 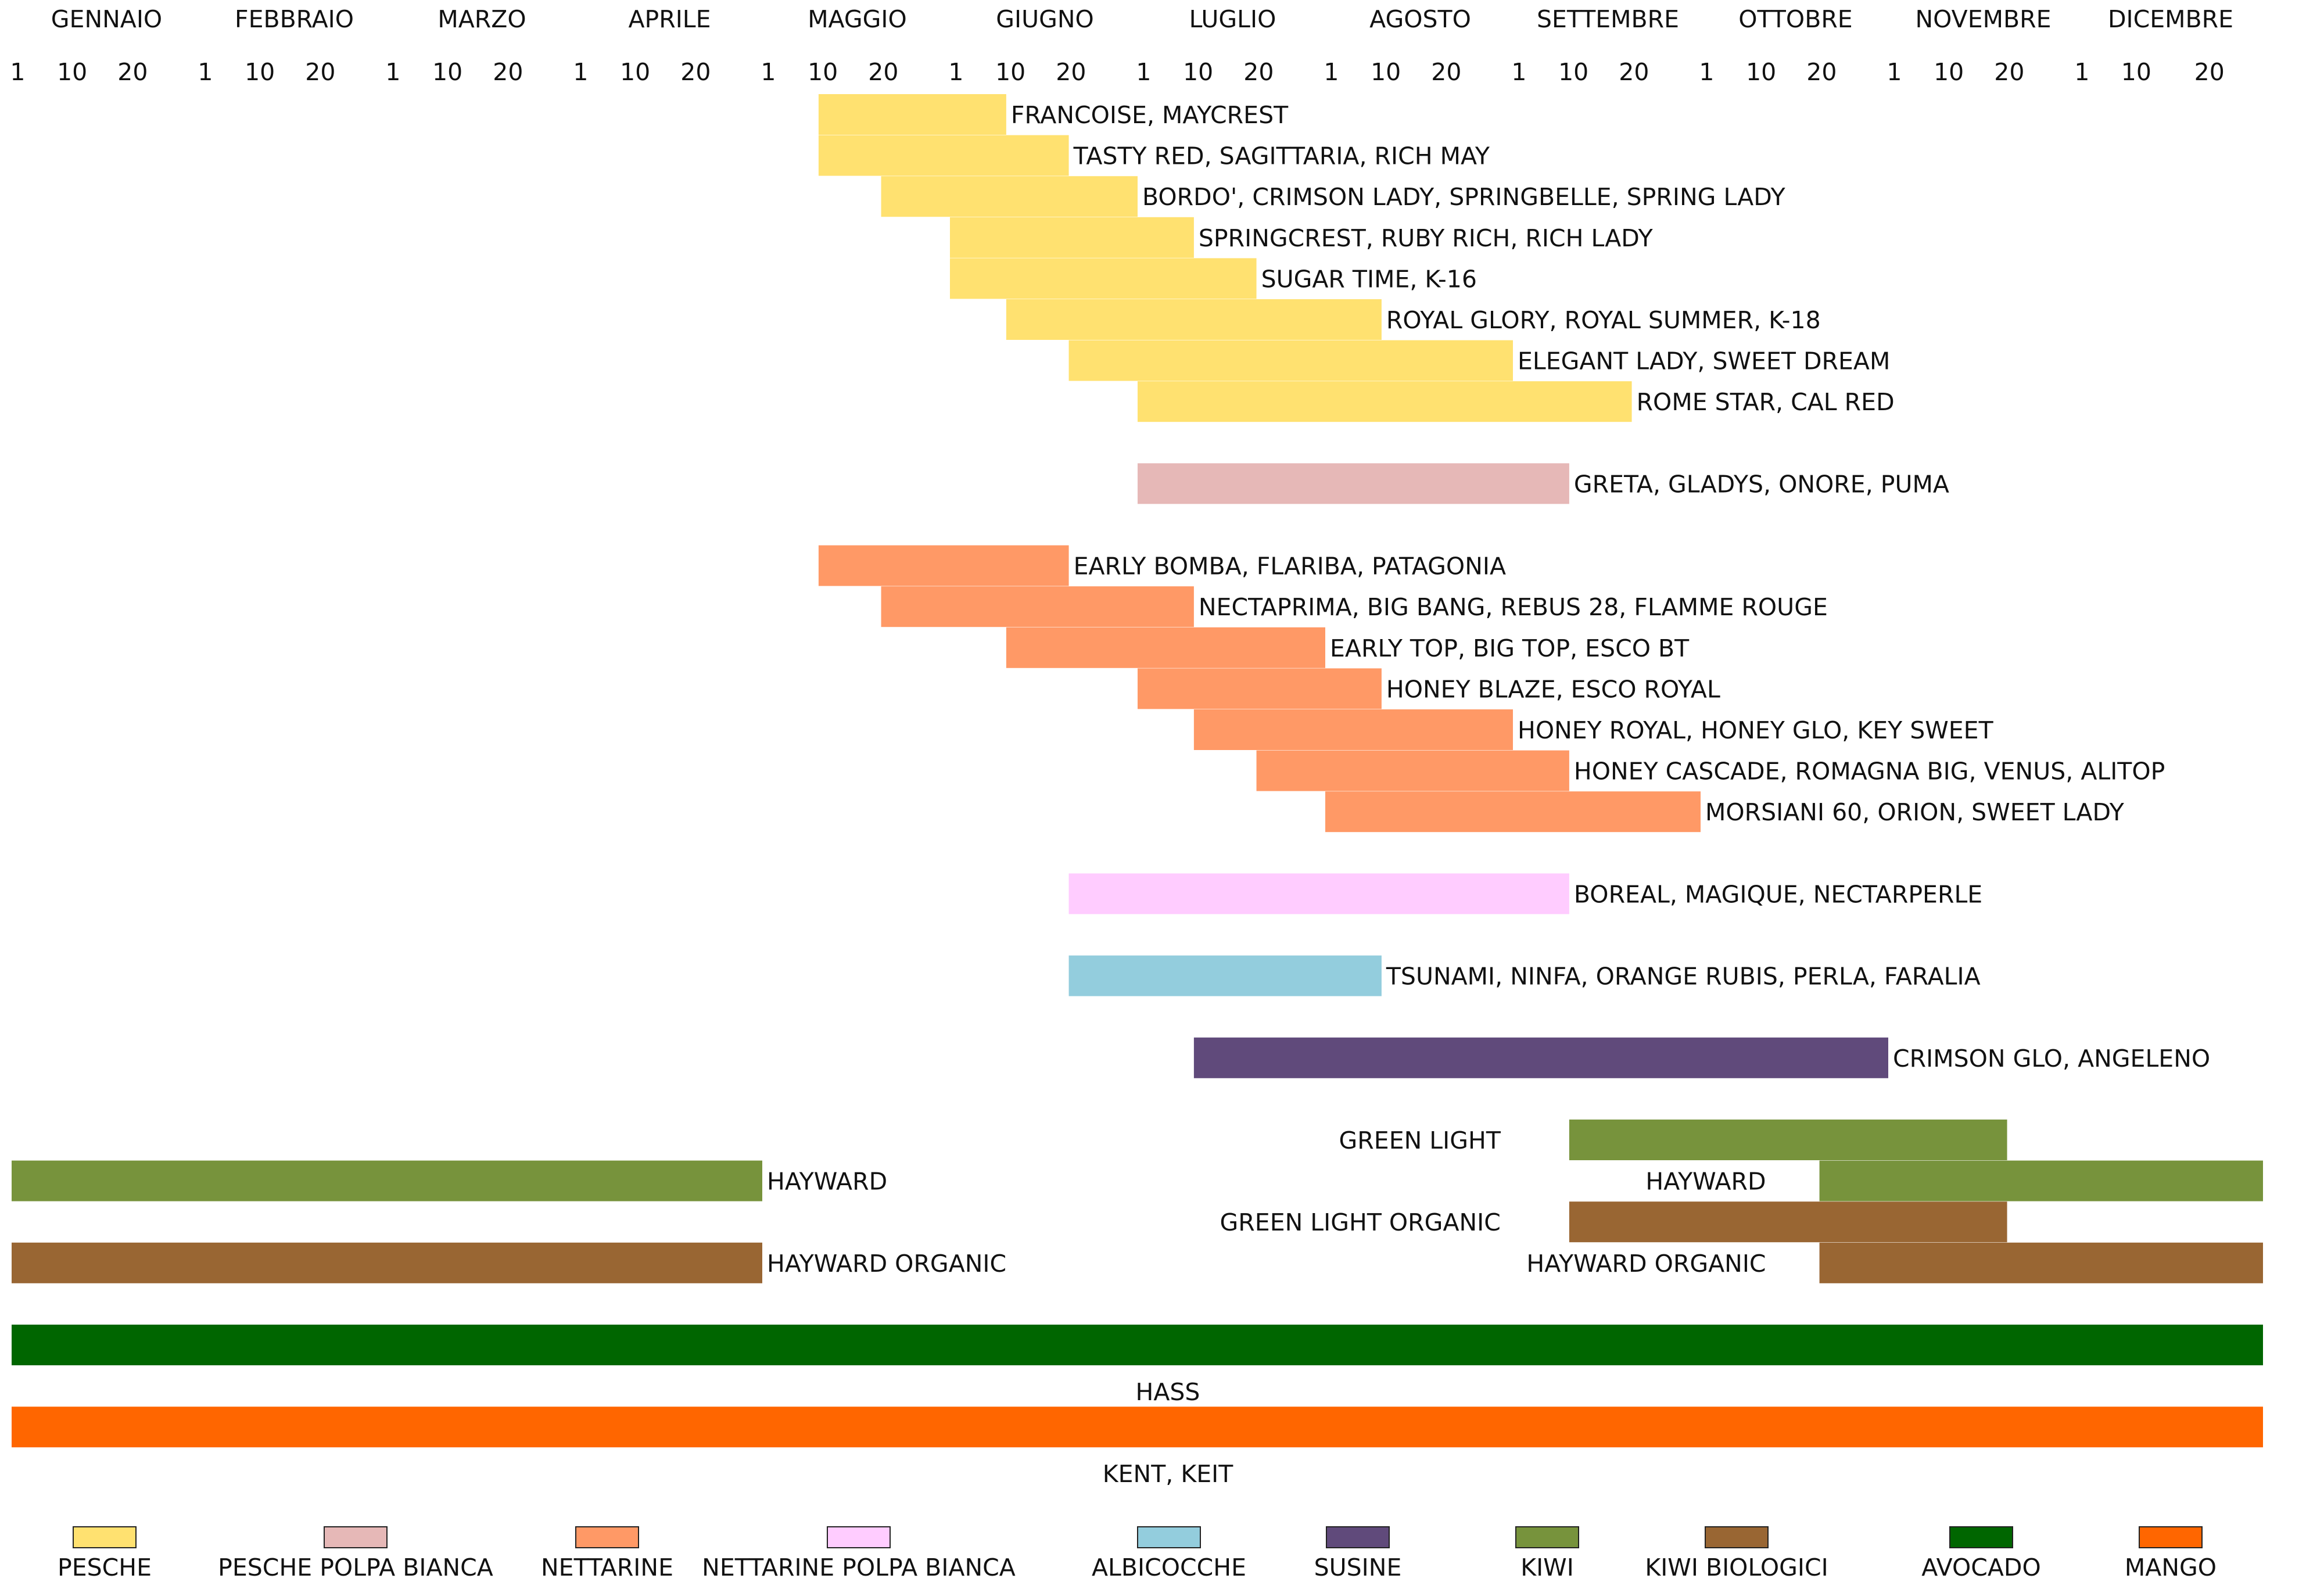 What do you see at coordinates (481, 19) in the screenshot?
I see `month-label: MARZO` at bounding box center [481, 19].